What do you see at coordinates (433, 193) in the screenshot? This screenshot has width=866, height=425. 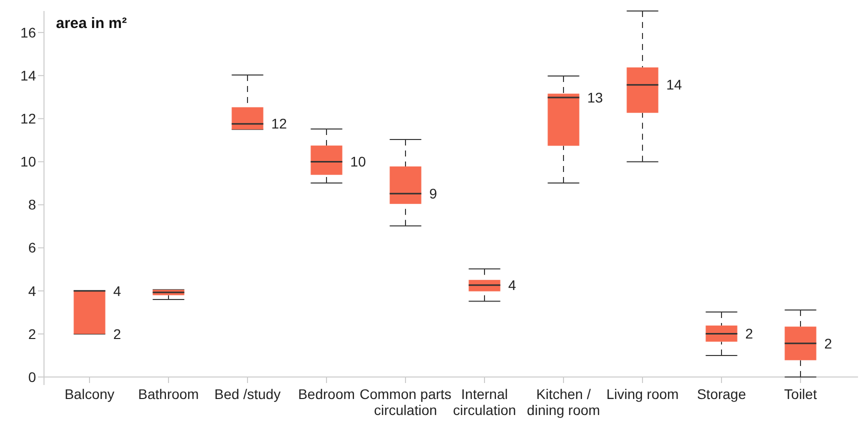 I see `annotation: 9` at bounding box center [433, 193].